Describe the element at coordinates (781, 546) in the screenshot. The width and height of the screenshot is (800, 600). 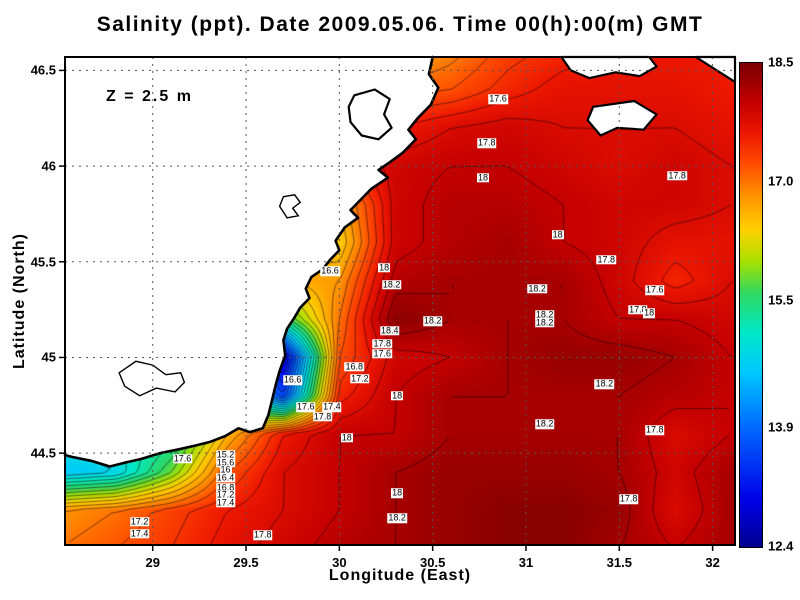
I see `colorbar-label: 12.4` at that location.